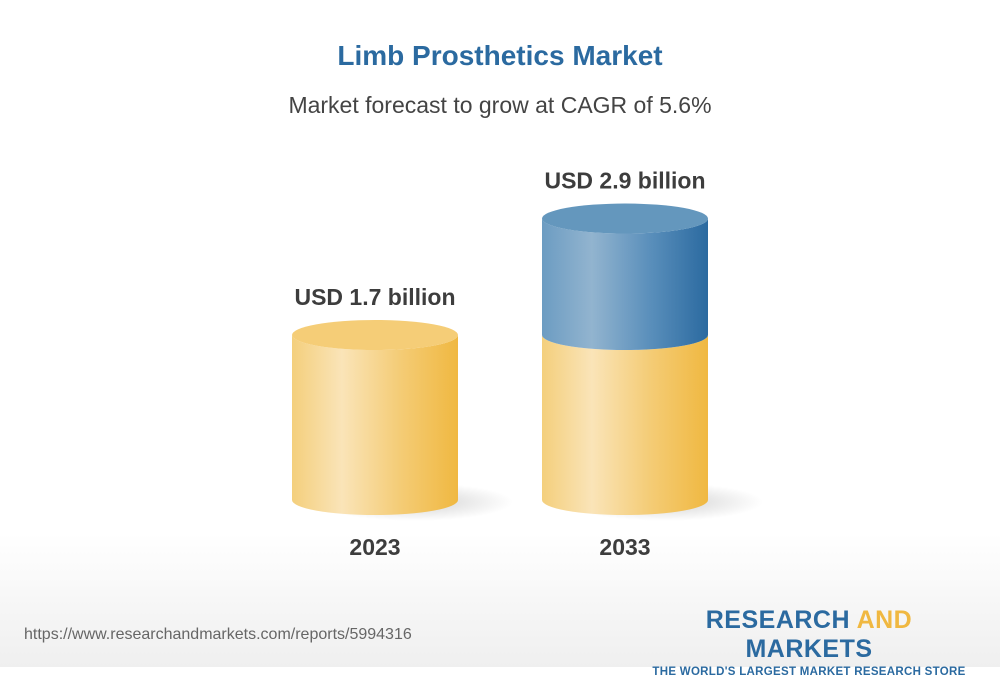  I want to click on category-label: 2033, so click(624, 547).